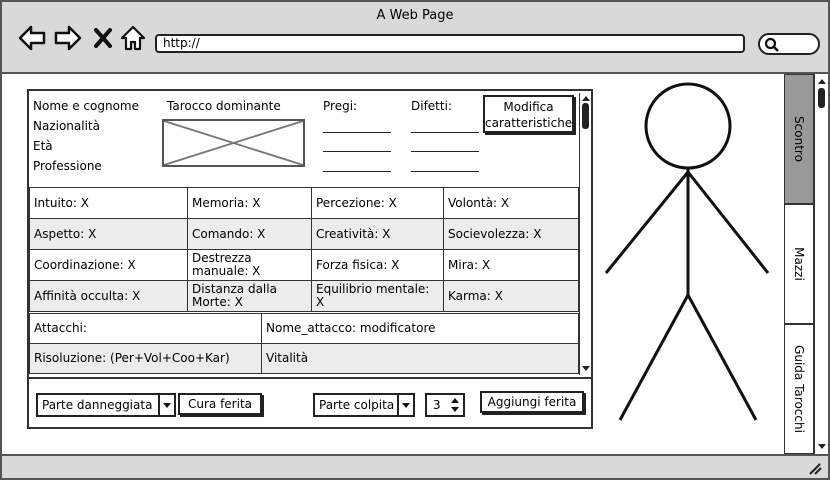 The width and height of the screenshot is (830, 480). What do you see at coordinates (420, 328) in the screenshot?
I see `attack-entry: Nome_attacco: modificatore` at bounding box center [420, 328].